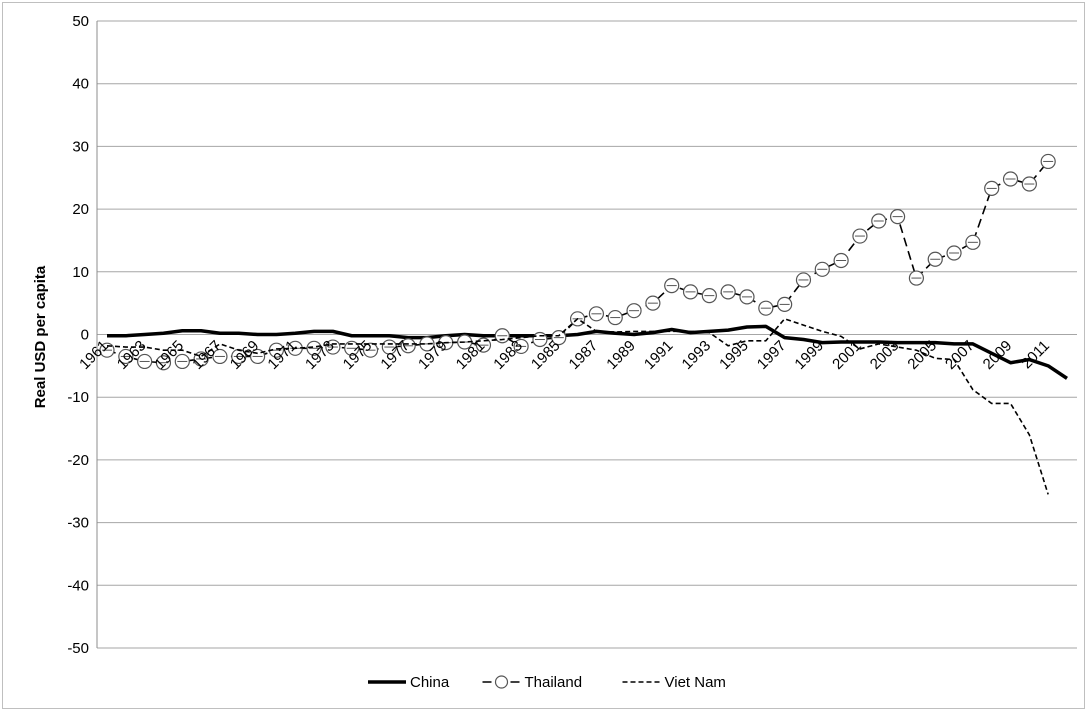 Image resolution: width=1089 pixels, height=715 pixels. What do you see at coordinates (80, 209) in the screenshot?
I see `y-tick-label: 20` at bounding box center [80, 209].